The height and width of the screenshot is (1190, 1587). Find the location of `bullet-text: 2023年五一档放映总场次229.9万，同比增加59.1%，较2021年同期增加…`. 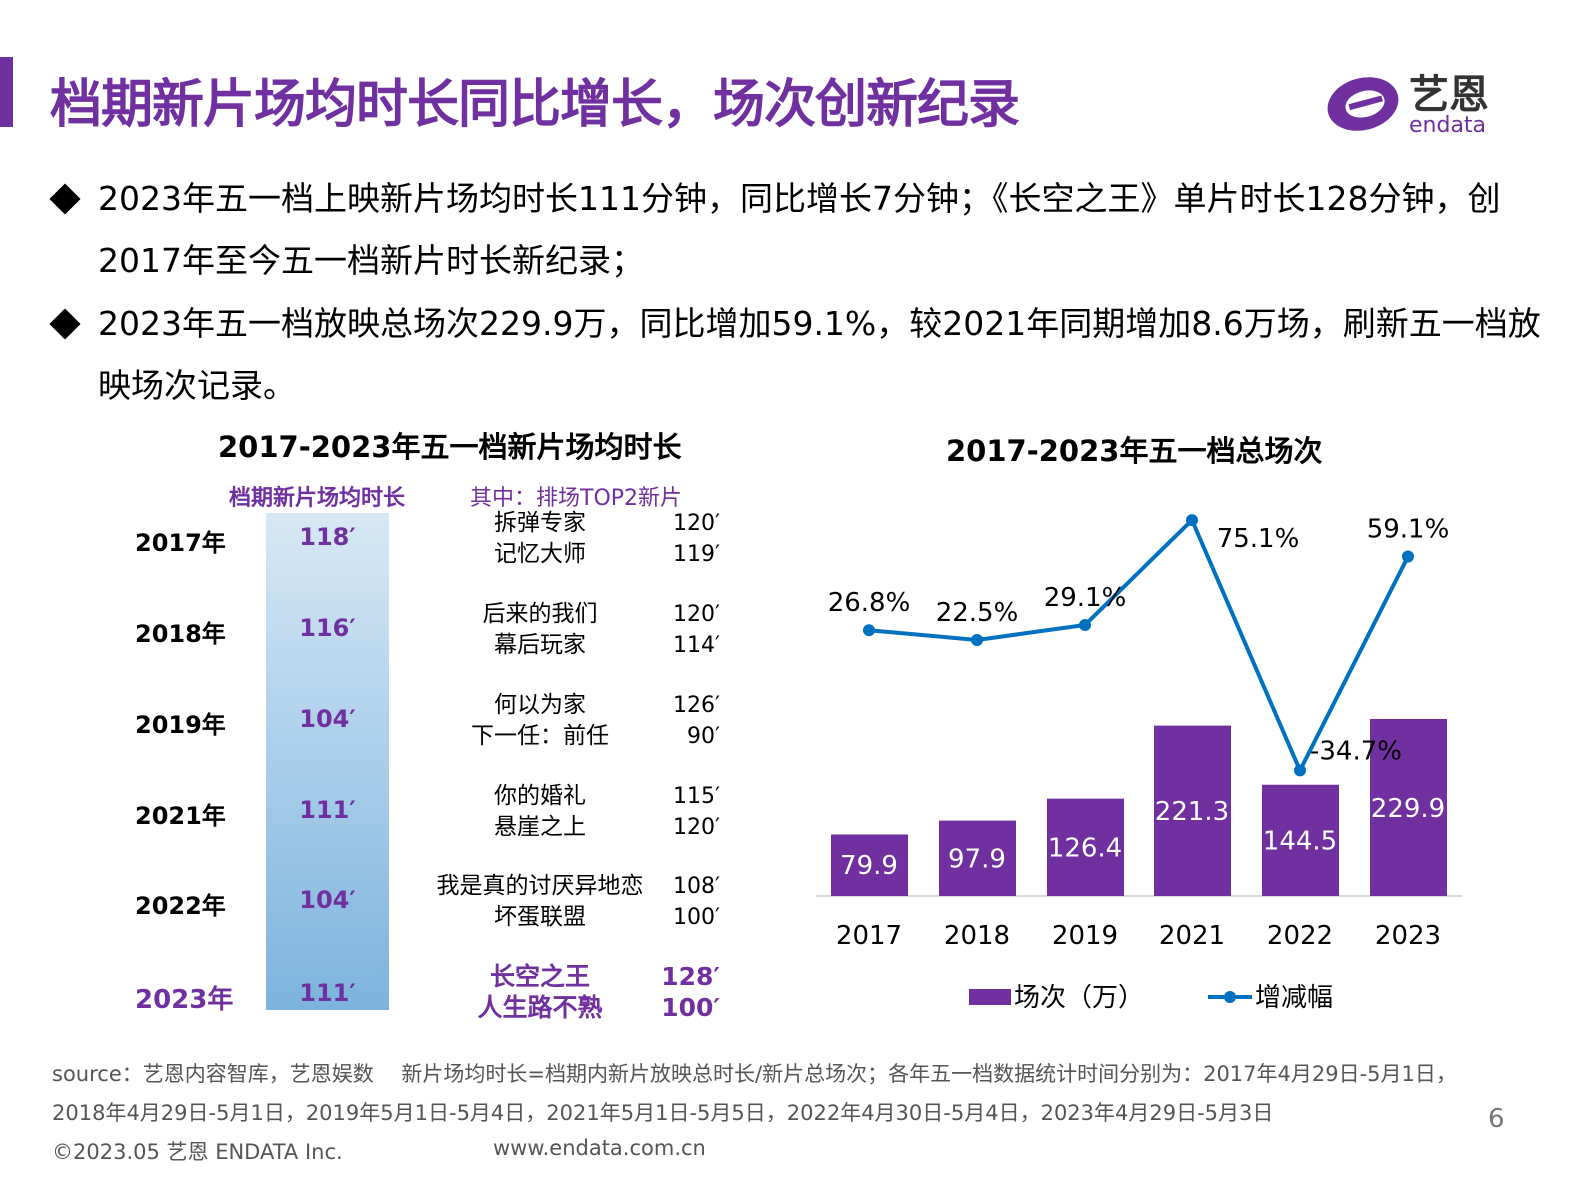

bullet-text: 2023年五一档放映总场次229.9万，同比增加59.1%，较2021年同期增加… is located at coordinates (819, 354).